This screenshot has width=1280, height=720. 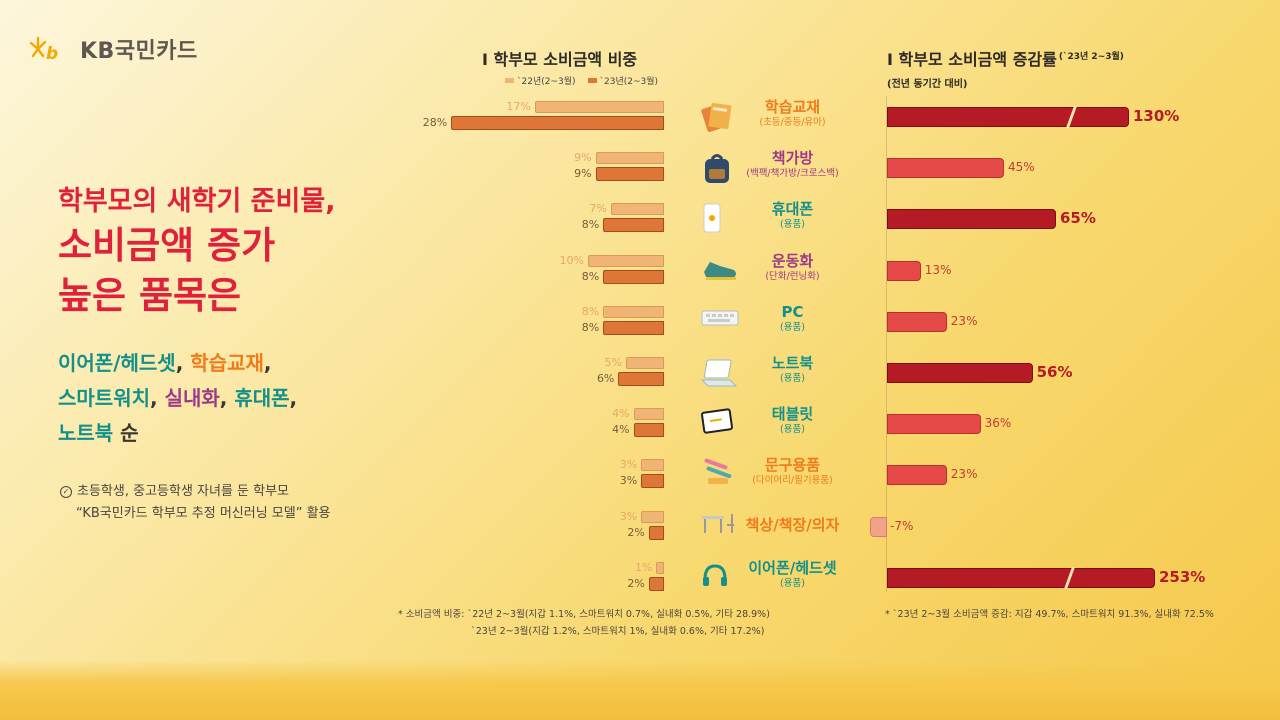 What do you see at coordinates (927, 84) in the screenshot?
I see `growth-subtitle: (전년 동기간 대비)` at bounding box center [927, 84].